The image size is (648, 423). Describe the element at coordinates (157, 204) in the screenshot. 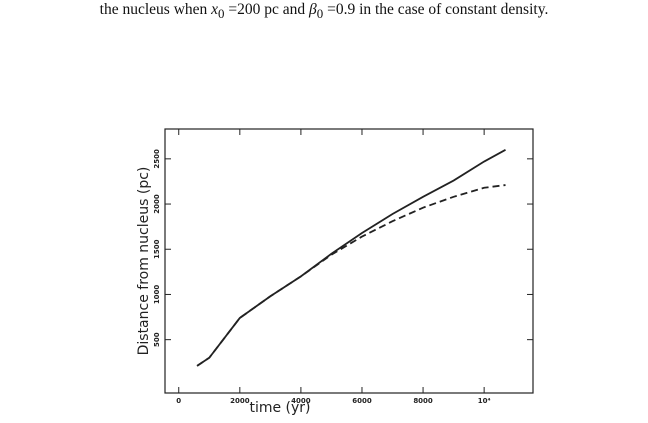

I see `y-tick-label: 2000` at that location.